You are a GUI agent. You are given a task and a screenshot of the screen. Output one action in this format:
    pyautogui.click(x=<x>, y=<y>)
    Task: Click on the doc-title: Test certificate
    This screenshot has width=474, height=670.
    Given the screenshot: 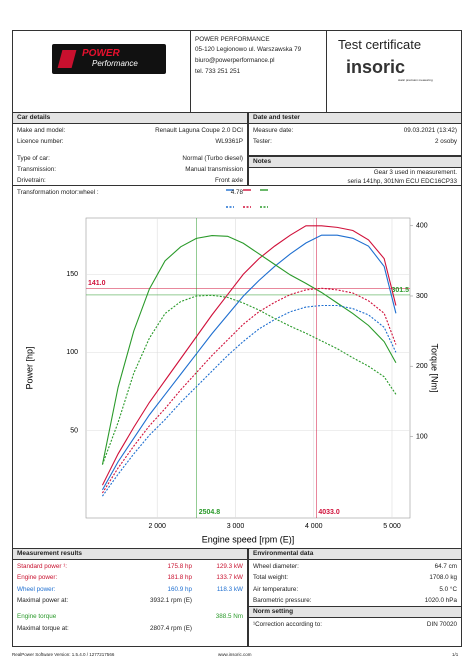 What is the action you would take?
    pyautogui.click(x=380, y=44)
    